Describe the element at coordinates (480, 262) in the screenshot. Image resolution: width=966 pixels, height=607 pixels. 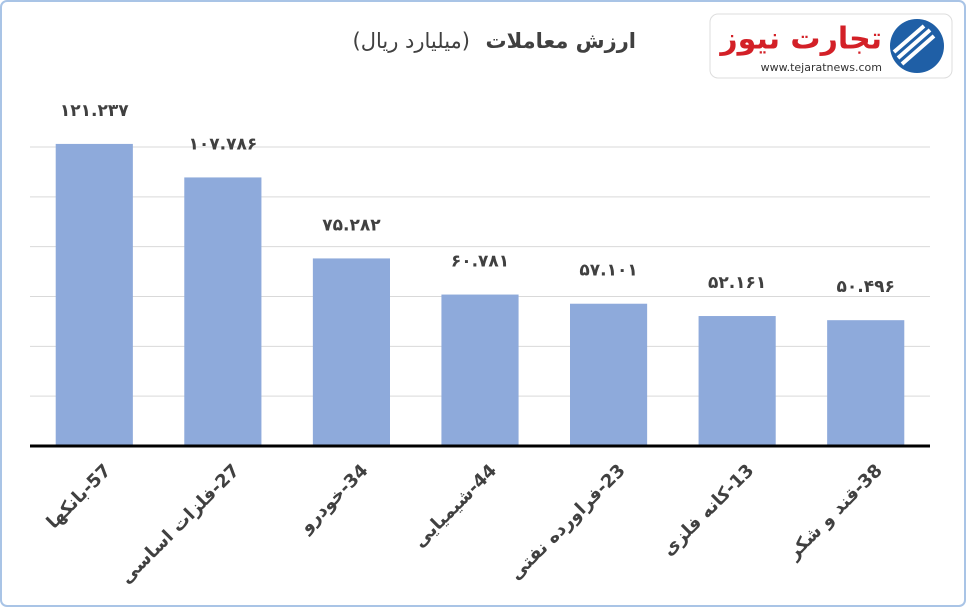
I see `data-label: ۶۰.۷۸۱` at that location.